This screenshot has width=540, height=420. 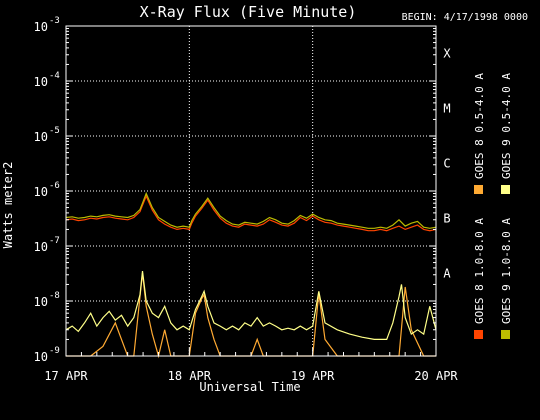 I want to click on y-tick-exponent: -3, so click(x=54, y=21).